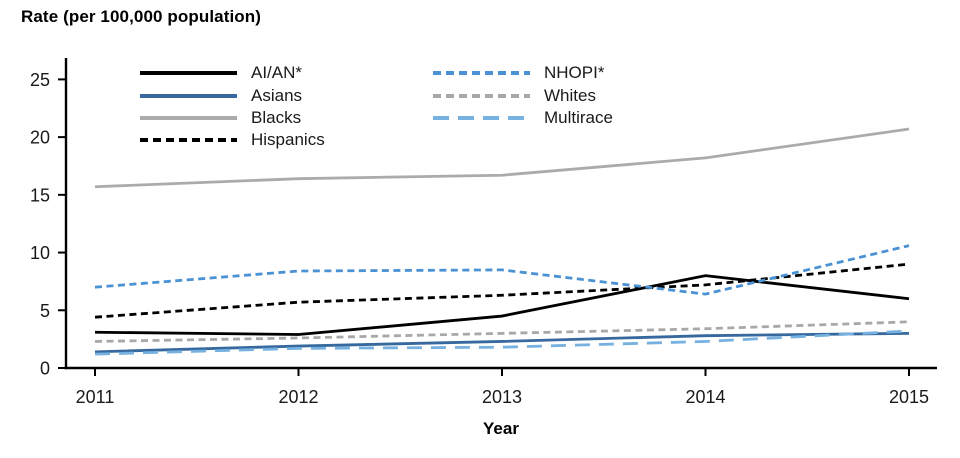  Describe the element at coordinates (574, 73) in the screenshot. I see `legend-label: NHOPI*` at that location.